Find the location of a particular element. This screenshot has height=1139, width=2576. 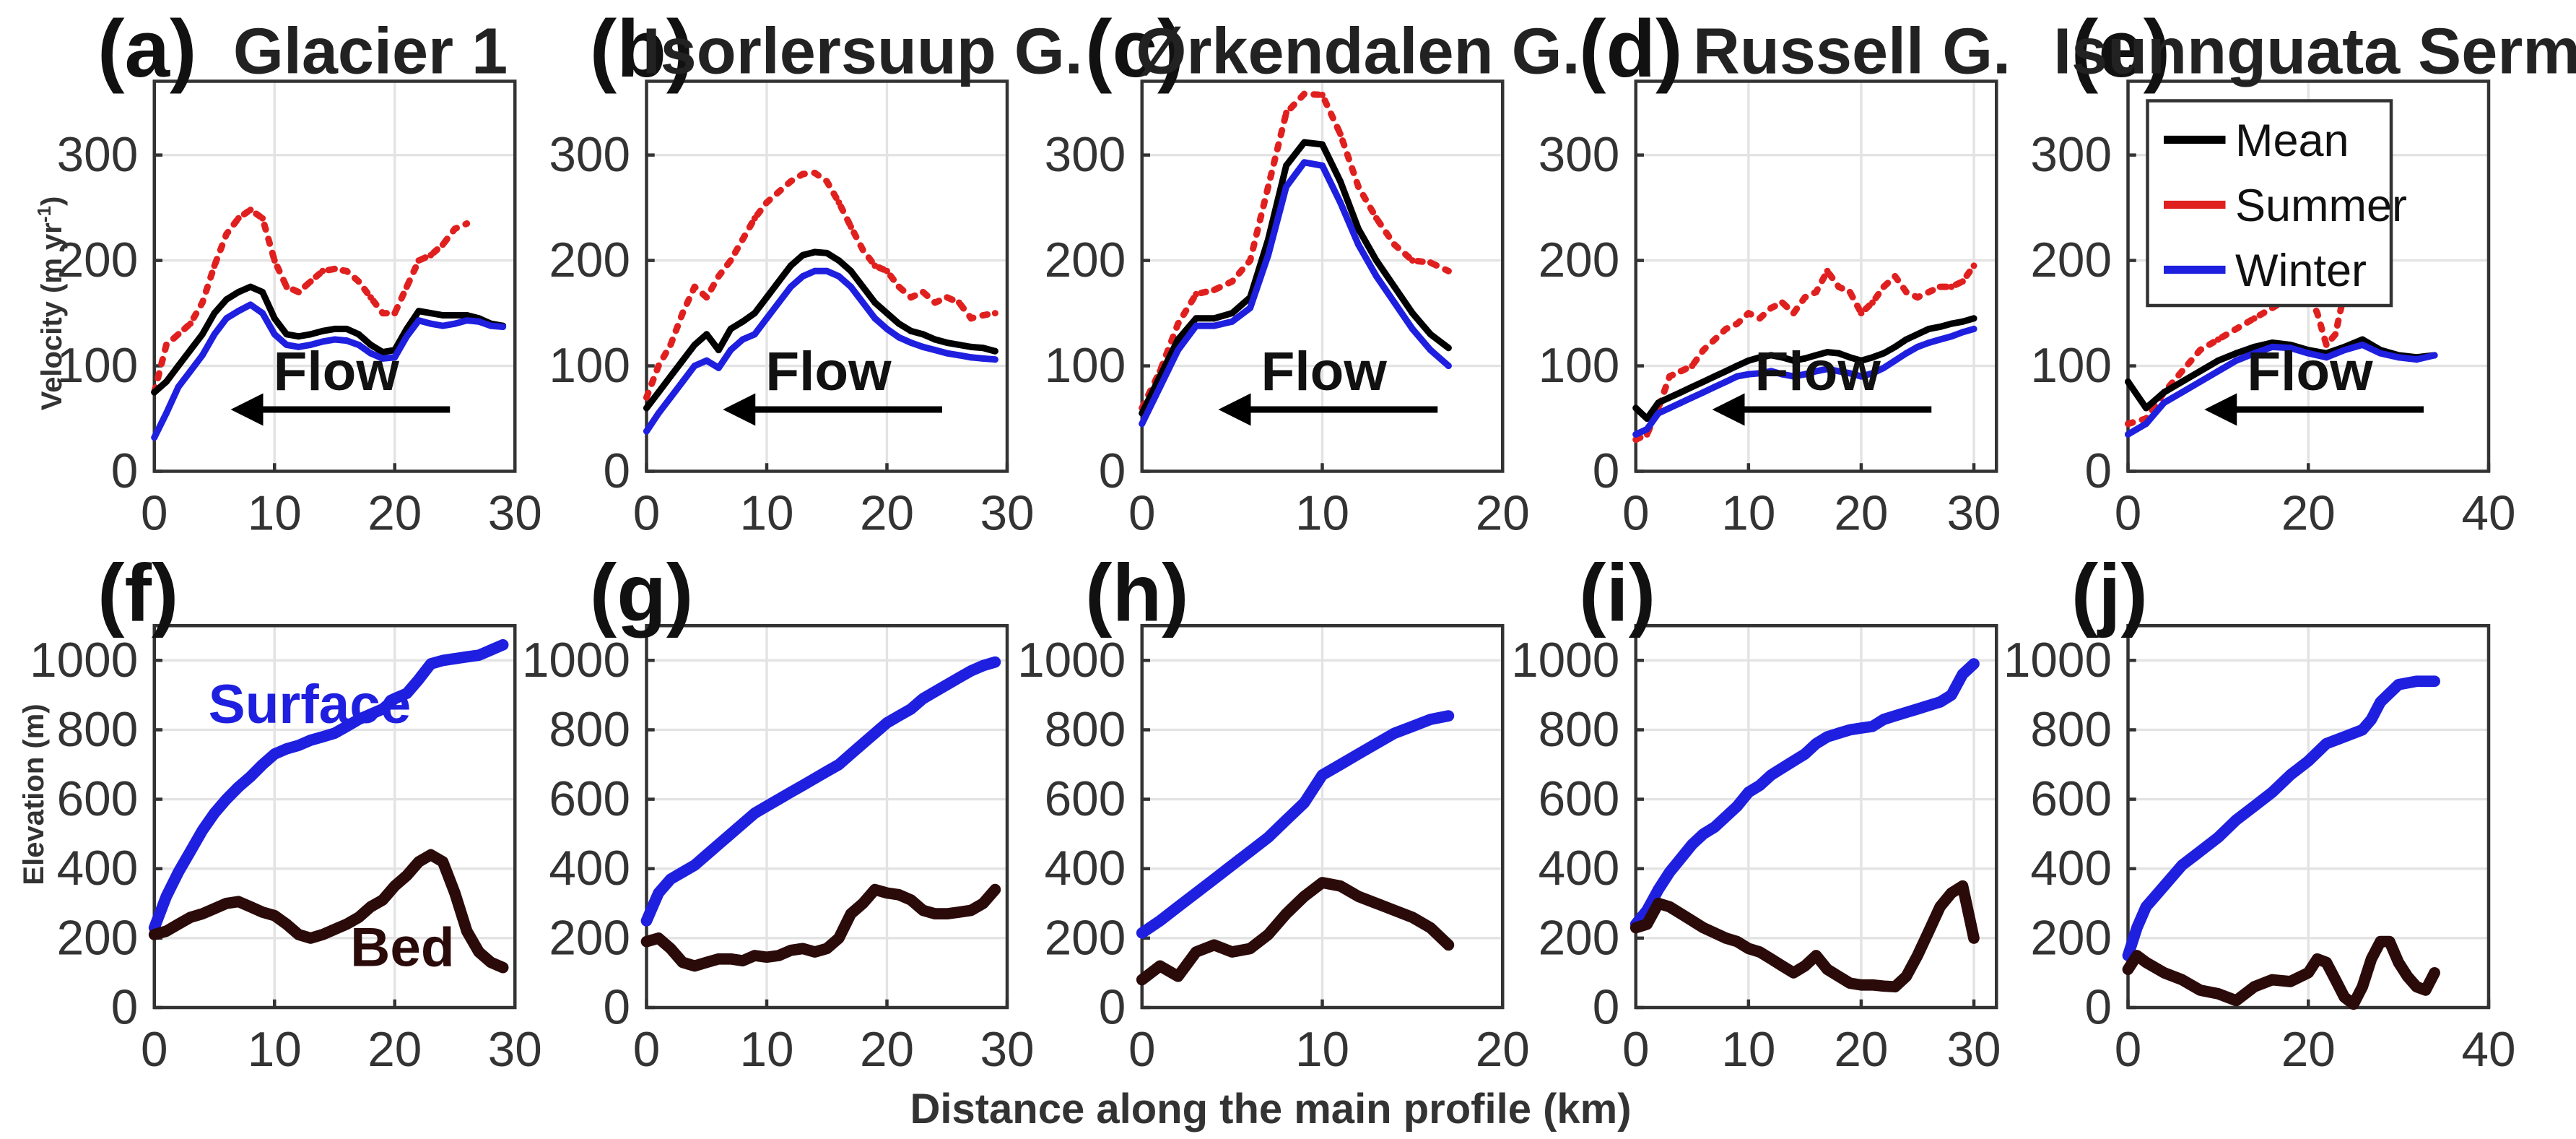

series-surface is located at coordinates (820, 791).